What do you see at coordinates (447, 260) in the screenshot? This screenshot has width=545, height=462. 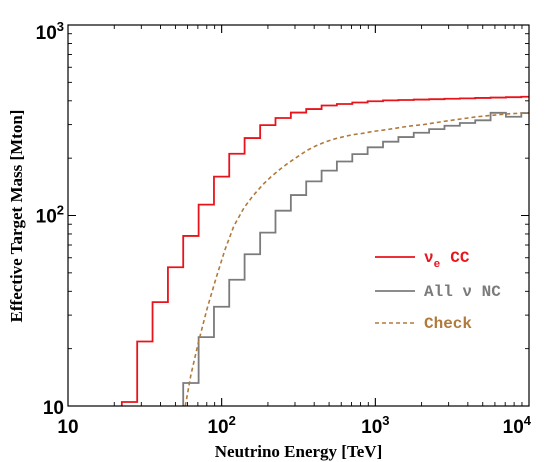 I see `legend-label-nue-cc: νe CC` at bounding box center [447, 260].